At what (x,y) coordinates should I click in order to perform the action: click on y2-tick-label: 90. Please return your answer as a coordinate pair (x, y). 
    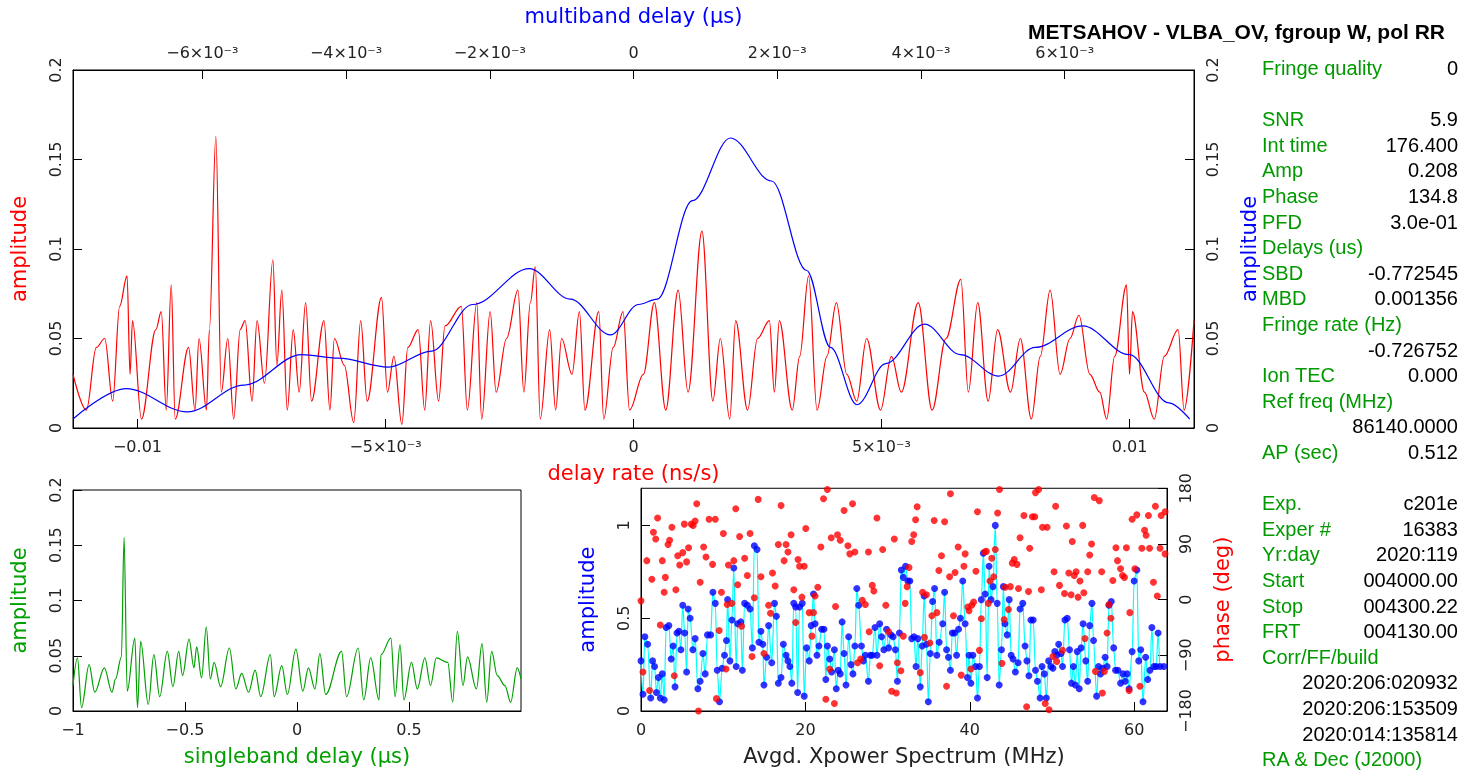
    Looking at the image, I should click on (1185, 544).